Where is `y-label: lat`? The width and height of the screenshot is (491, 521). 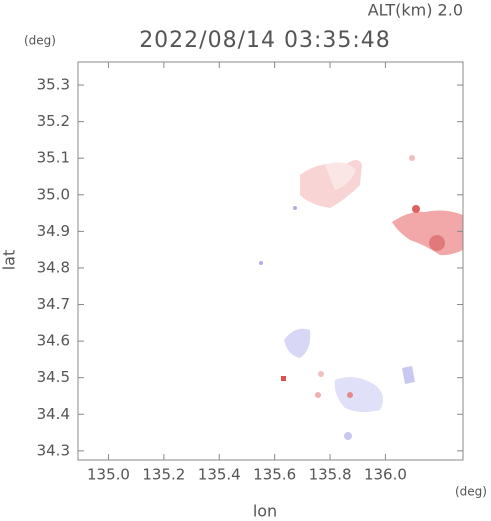
y-label: lat is located at coordinates (9, 260).